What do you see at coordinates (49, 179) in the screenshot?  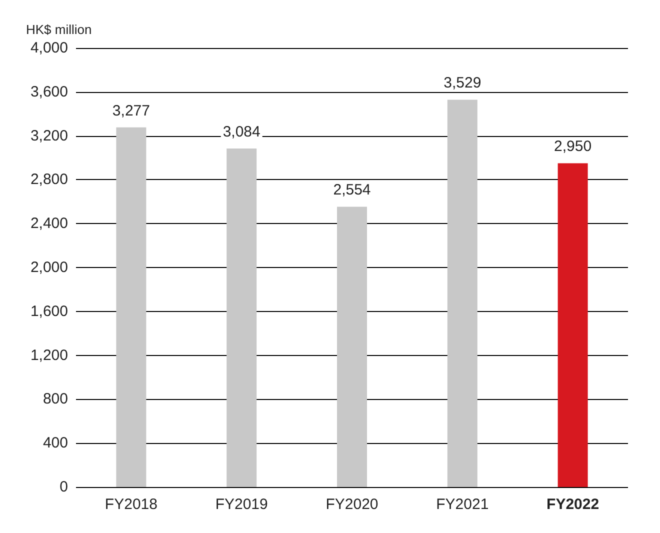 I see `y-tick-label: 2,800` at bounding box center [49, 179].